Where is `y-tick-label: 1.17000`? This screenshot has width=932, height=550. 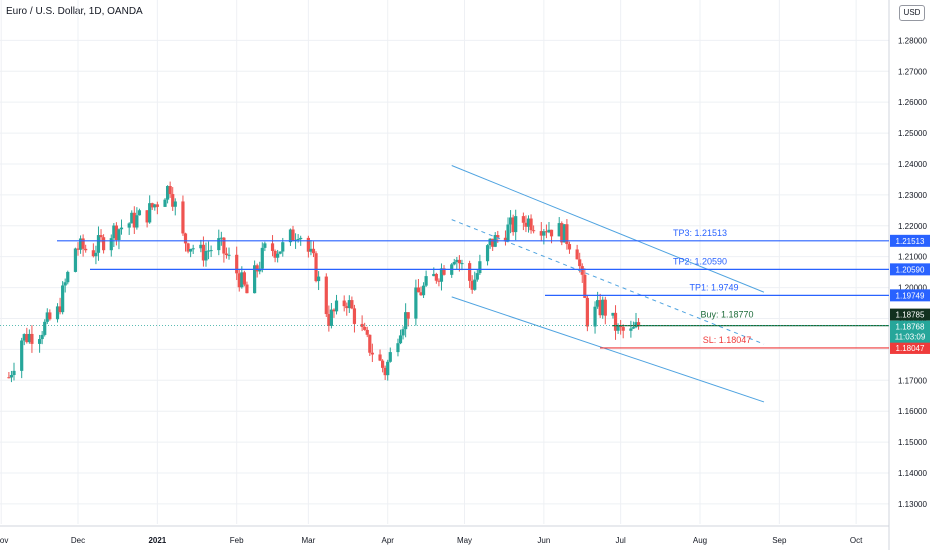
y-tick-label: 1.17000 is located at coordinates (912, 380).